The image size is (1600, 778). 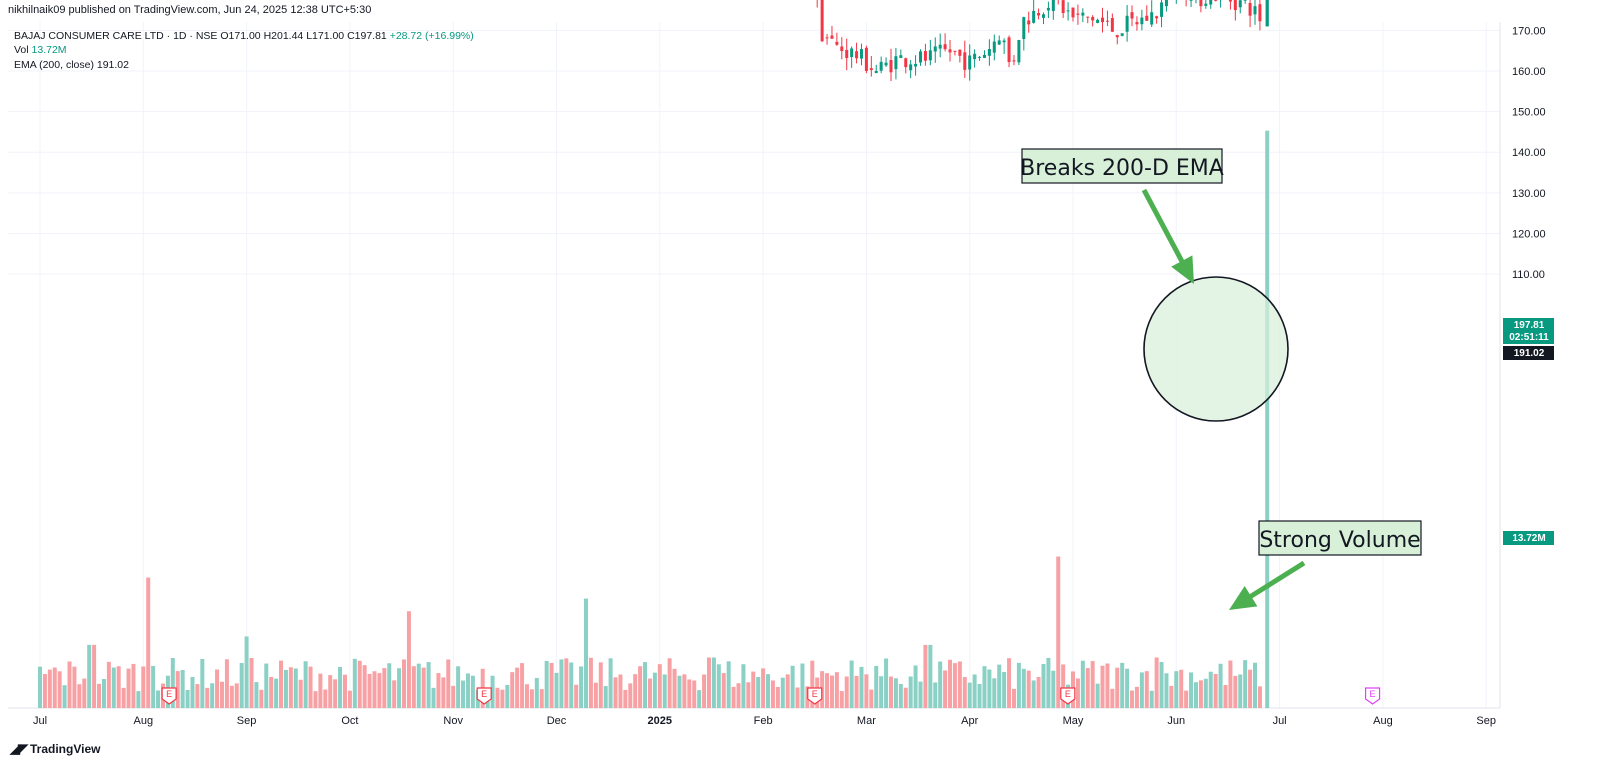 I want to click on volume-value: 13.72M, so click(x=49, y=50).